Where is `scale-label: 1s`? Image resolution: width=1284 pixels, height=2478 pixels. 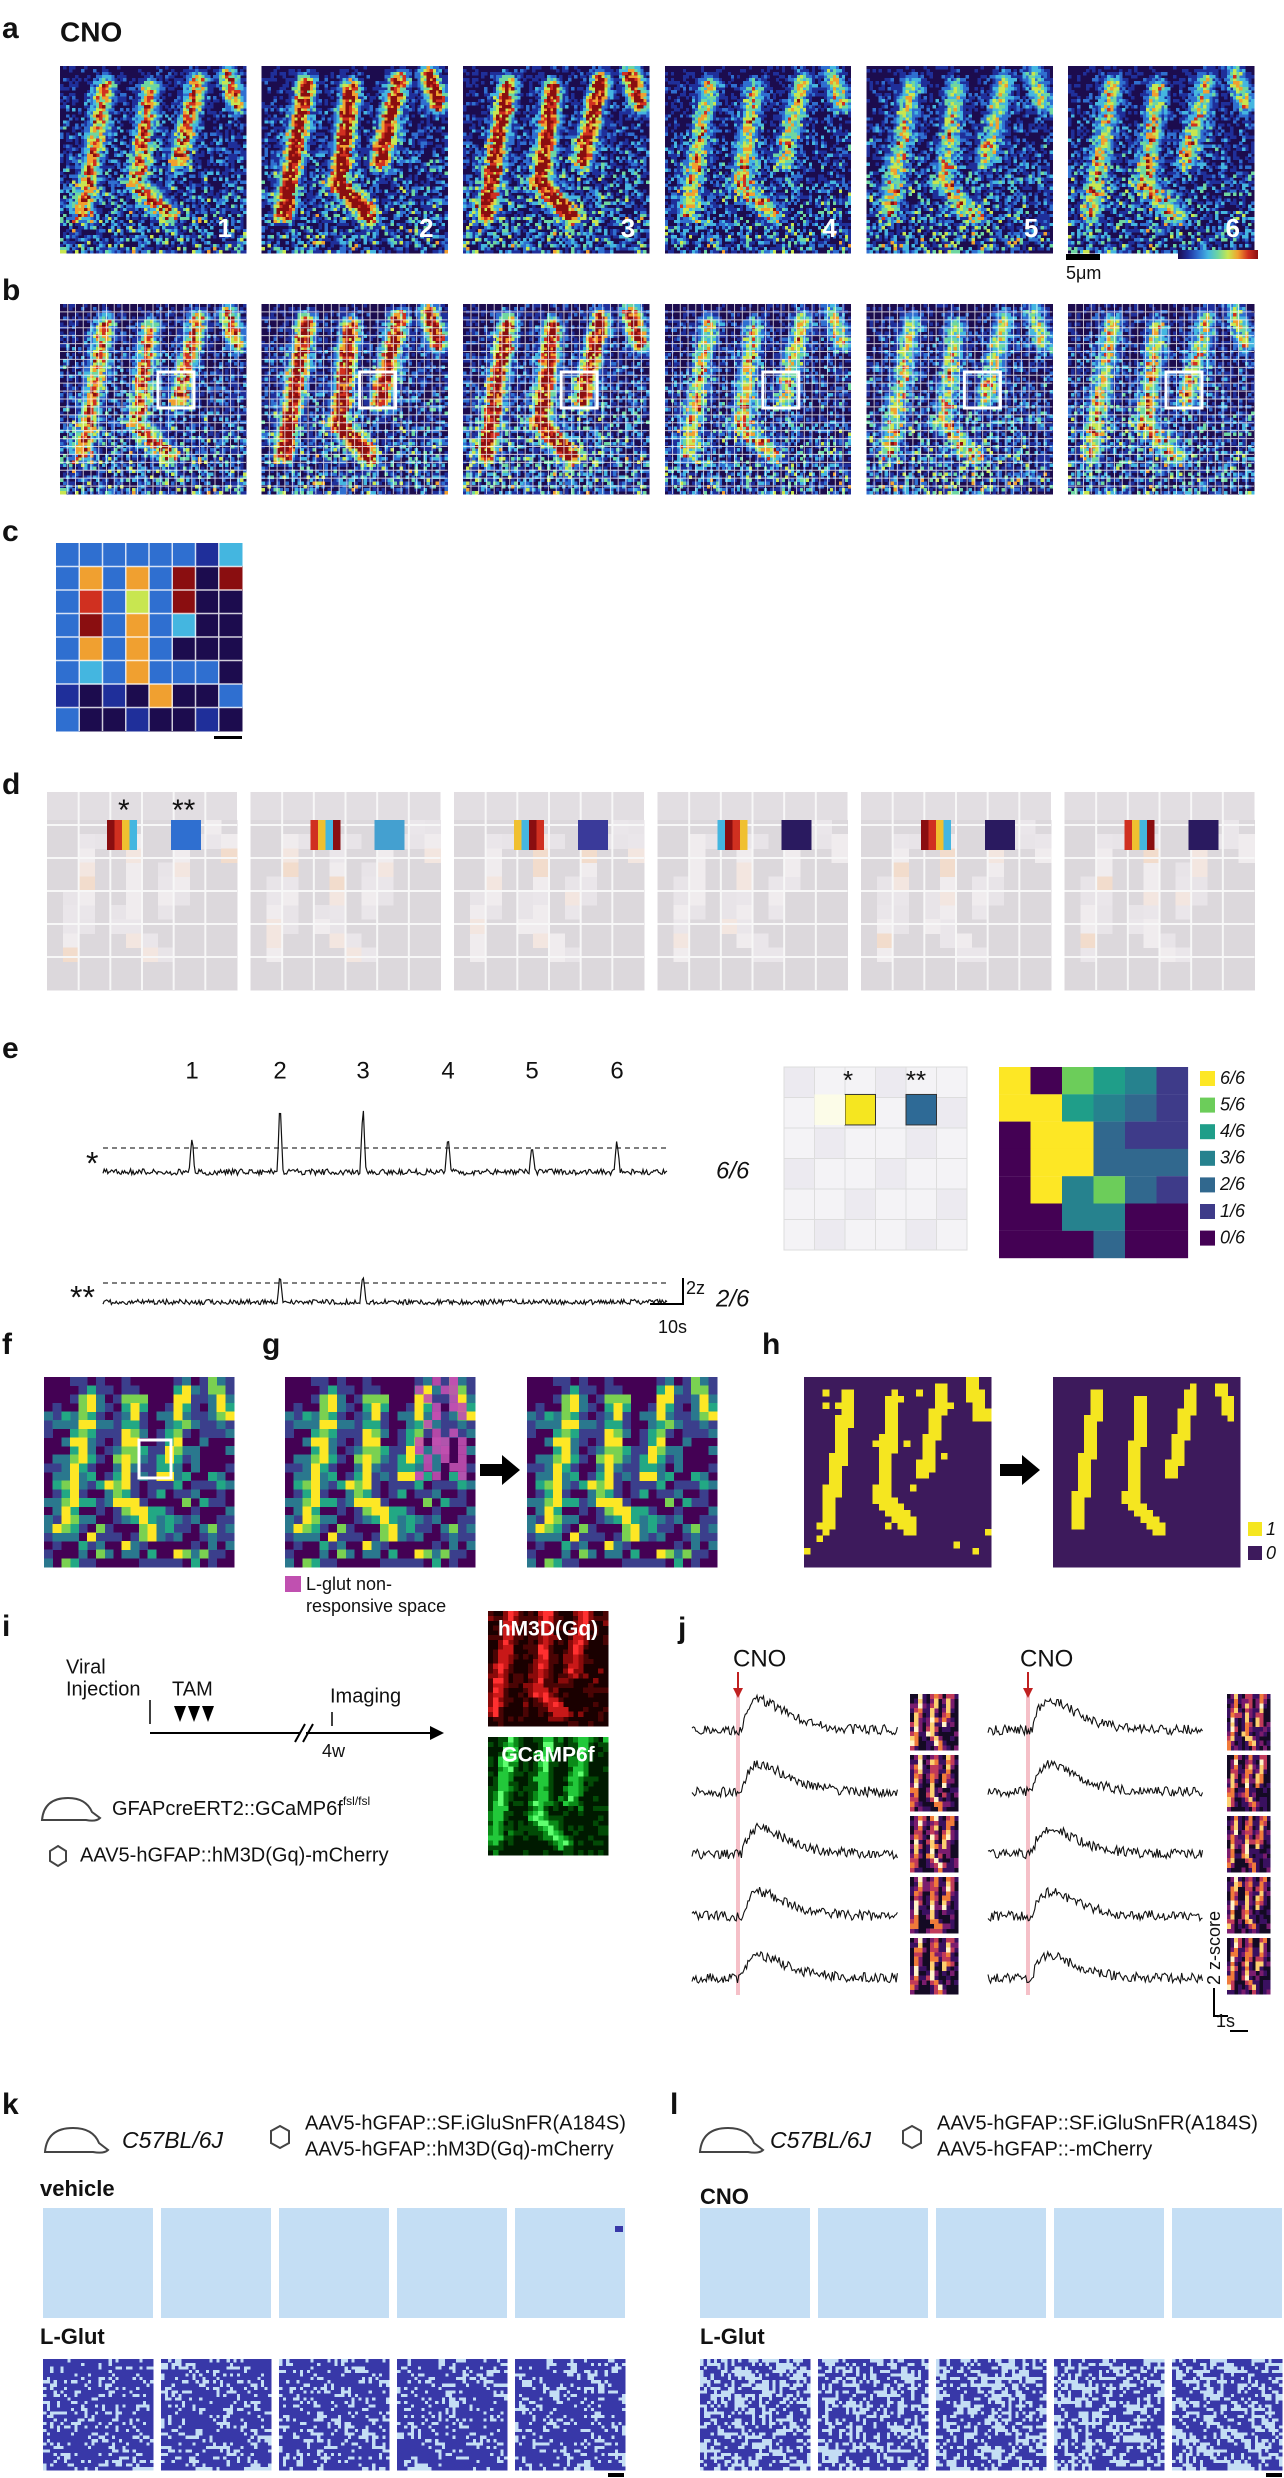
scale-label: 1s is located at coordinates (1225, 2021).